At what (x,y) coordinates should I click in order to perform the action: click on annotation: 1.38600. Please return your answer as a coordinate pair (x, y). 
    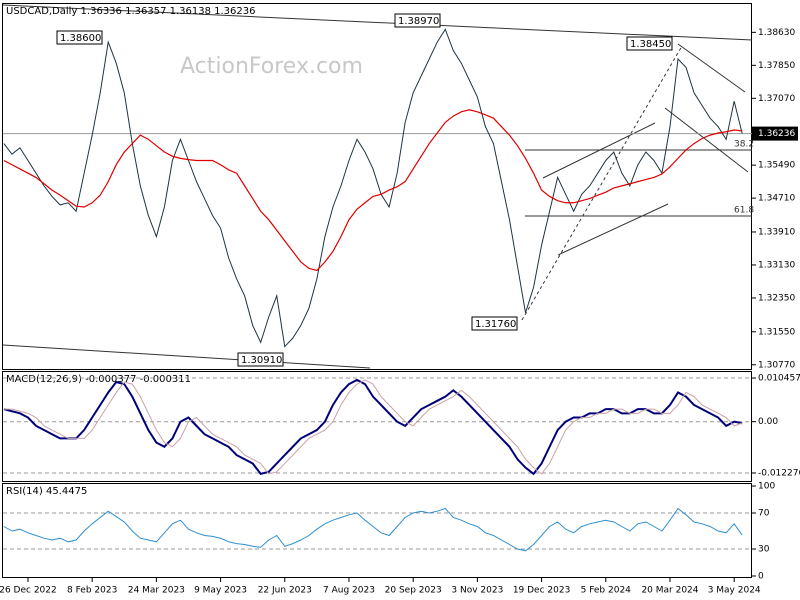
    Looking at the image, I should click on (80, 38).